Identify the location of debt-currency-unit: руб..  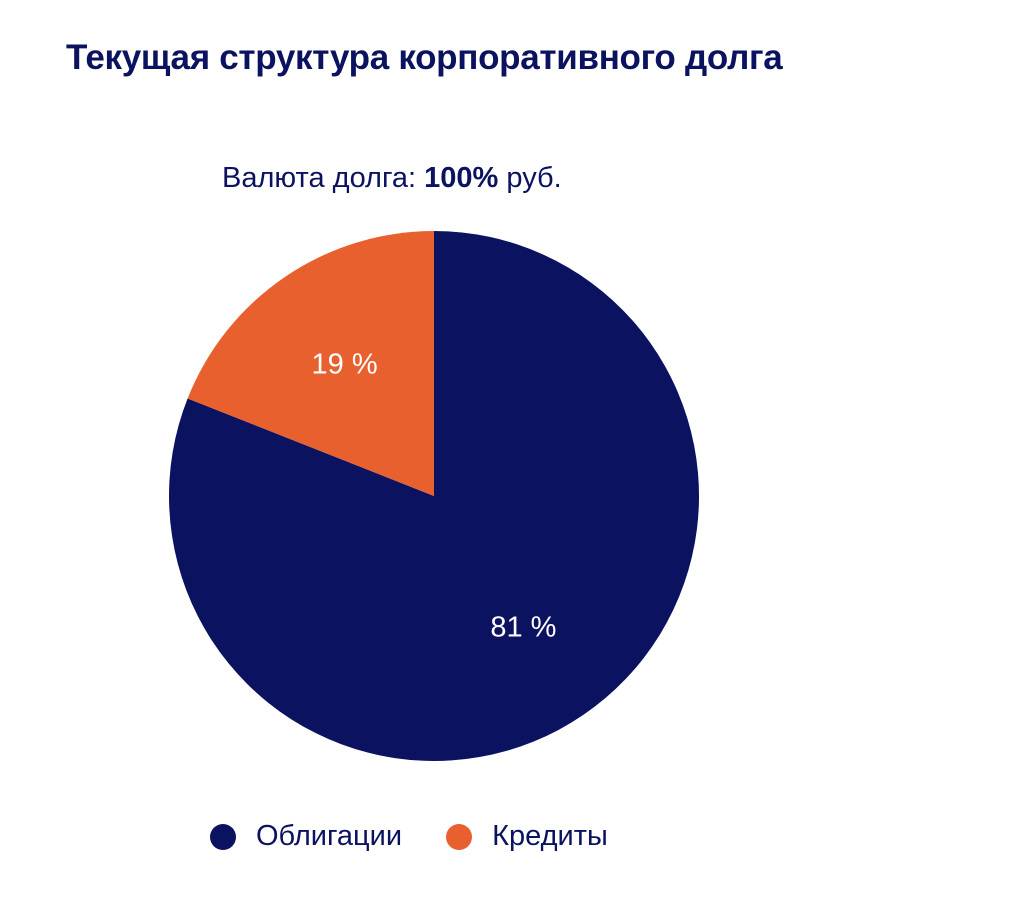
(530, 178).